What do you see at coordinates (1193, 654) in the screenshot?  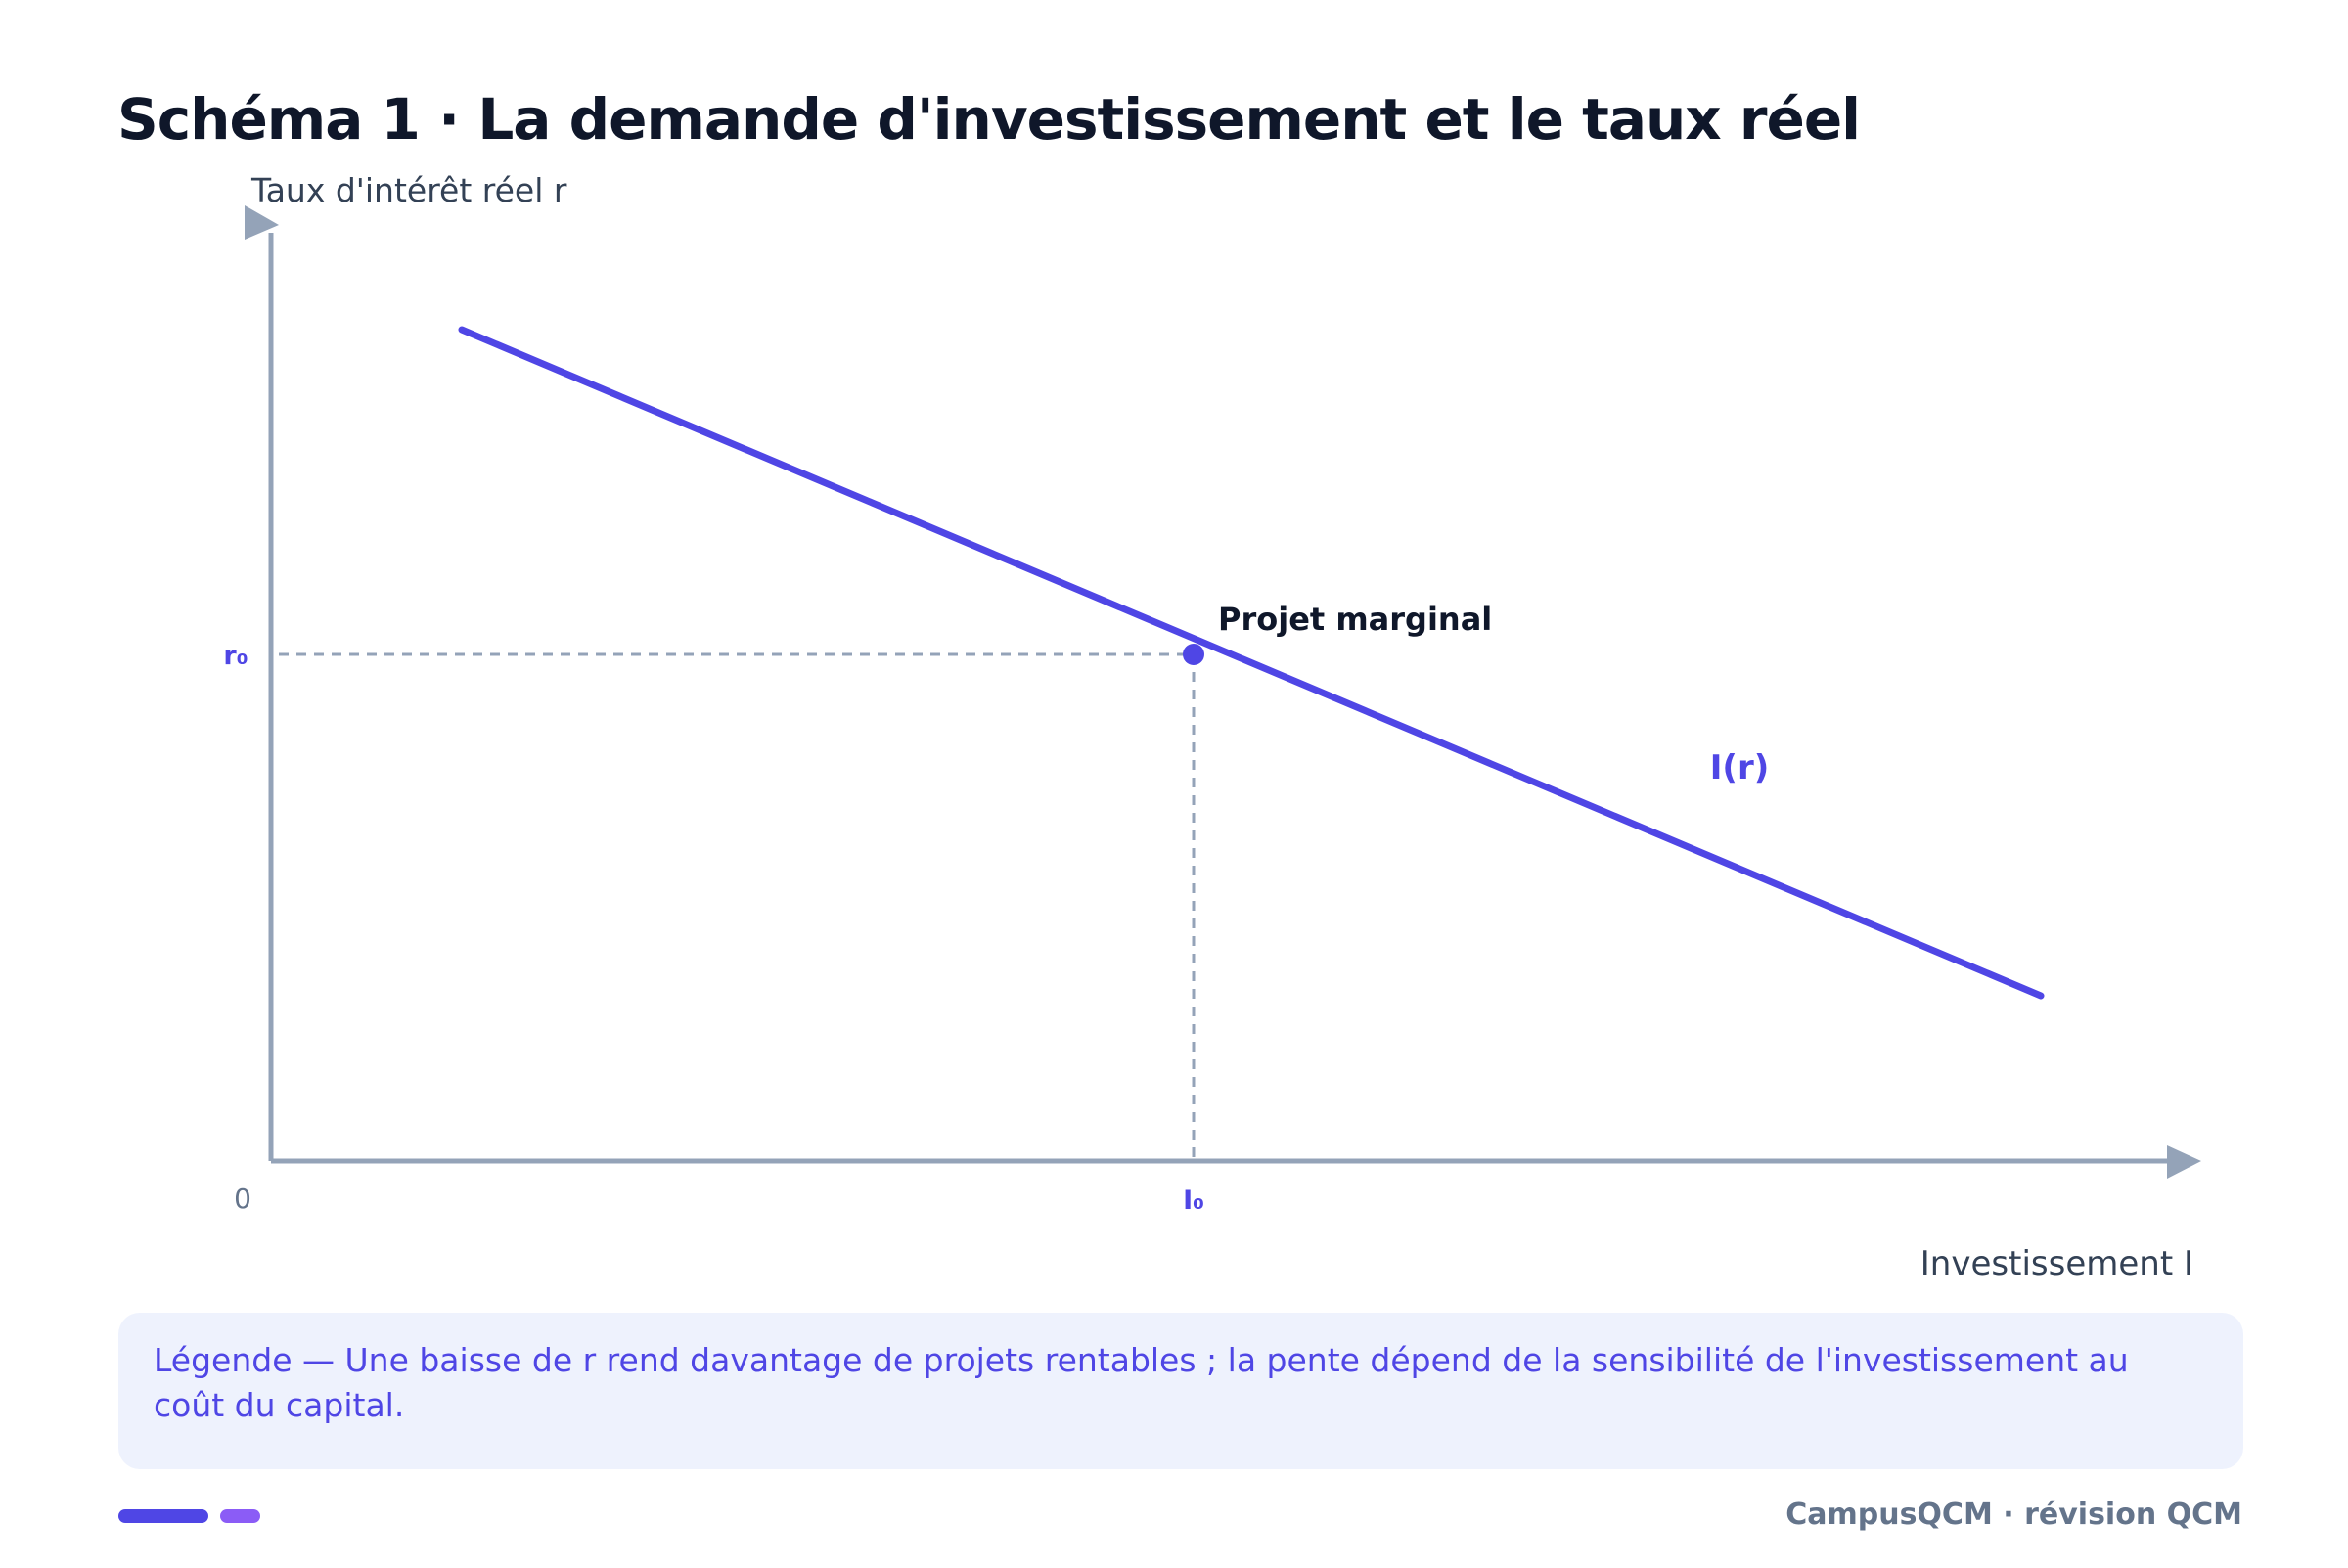 I see `marginal-project-point` at bounding box center [1193, 654].